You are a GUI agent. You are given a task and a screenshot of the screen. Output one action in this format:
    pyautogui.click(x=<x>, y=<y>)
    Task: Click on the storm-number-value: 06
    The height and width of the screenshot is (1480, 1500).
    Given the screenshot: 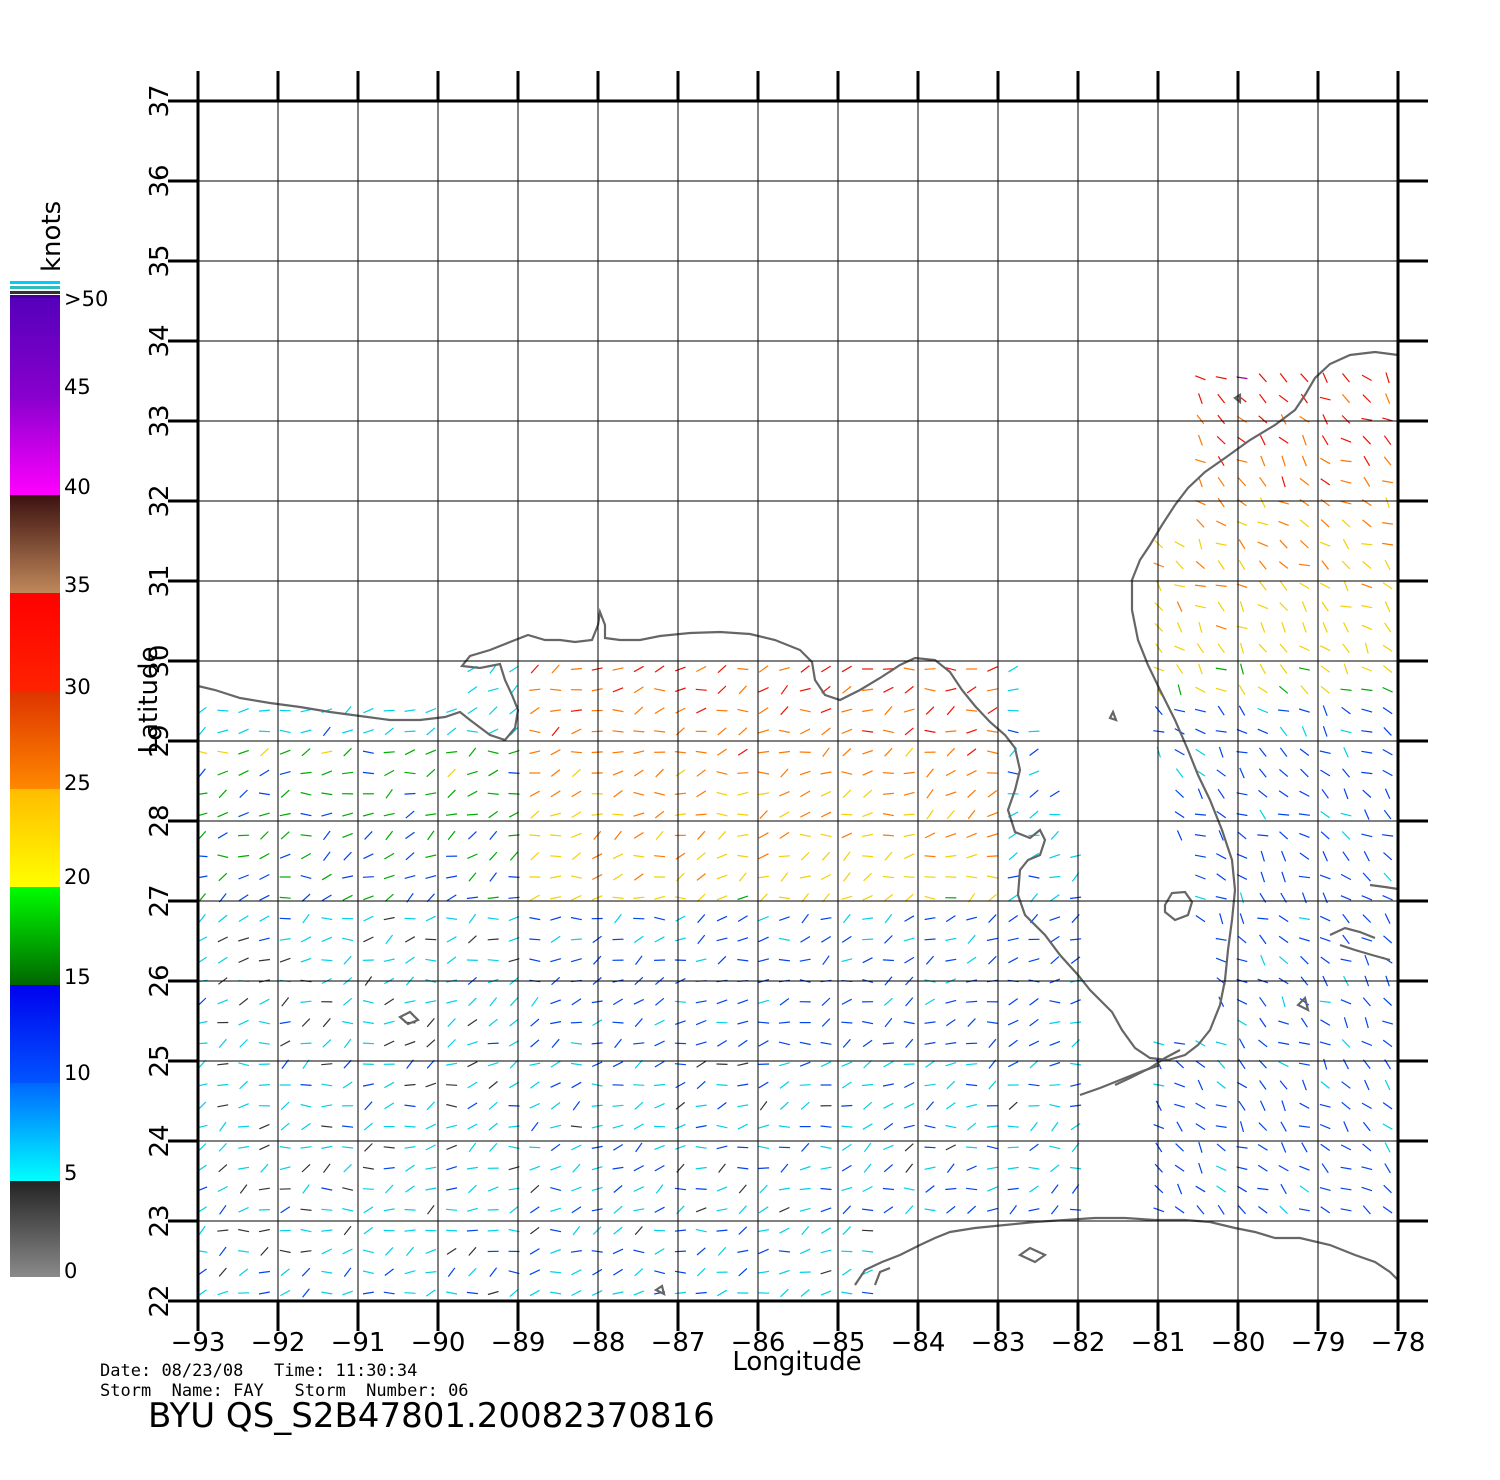 What is the action you would take?
    pyautogui.click(x=458, y=1391)
    